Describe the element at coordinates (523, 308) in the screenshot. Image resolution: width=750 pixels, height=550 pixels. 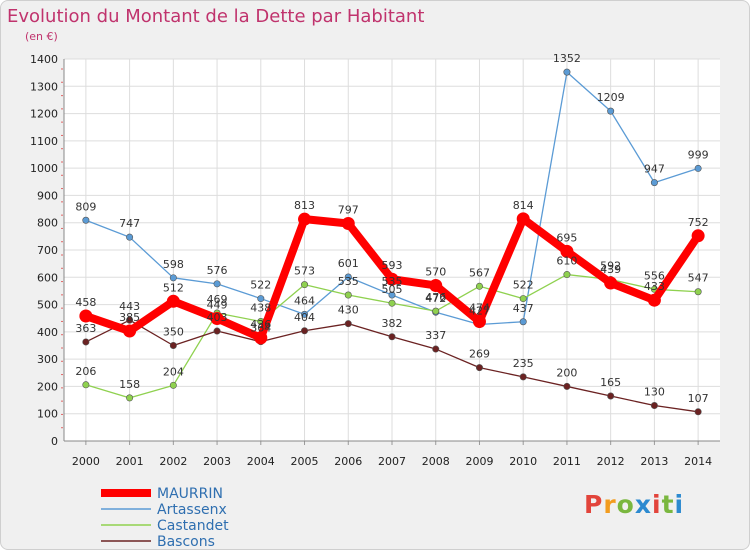
I see `data-label-artassenx: 437` at that location.